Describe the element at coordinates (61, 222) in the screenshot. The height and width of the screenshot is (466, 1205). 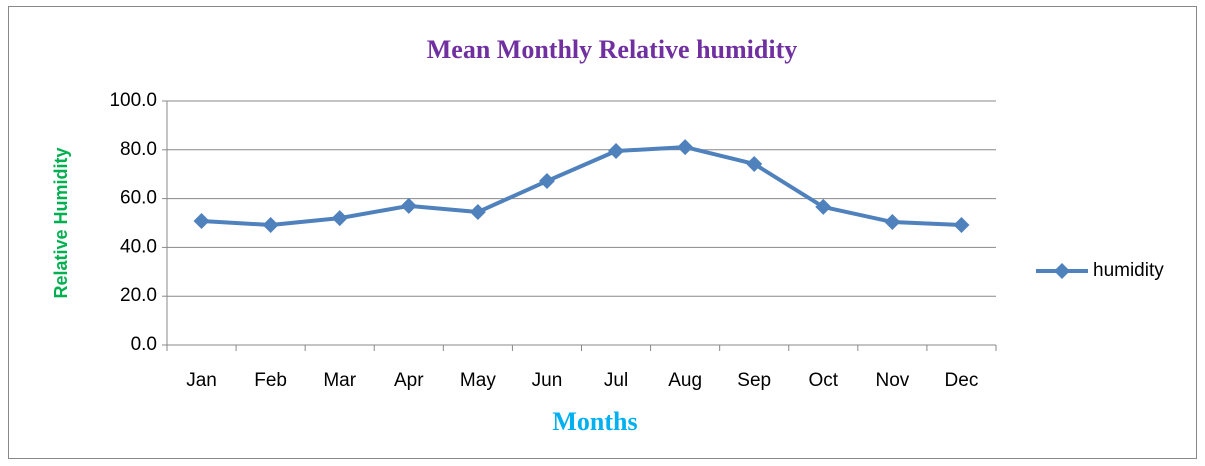
I see `y-axis-title: Relative Humidity` at that location.